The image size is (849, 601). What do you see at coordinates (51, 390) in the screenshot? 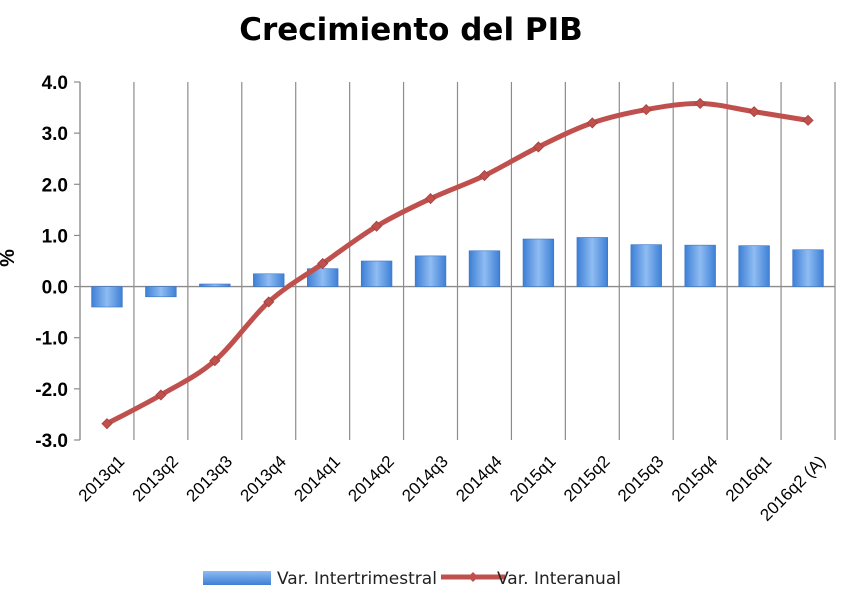
I see `y-tick-label: -2.0` at bounding box center [51, 390].